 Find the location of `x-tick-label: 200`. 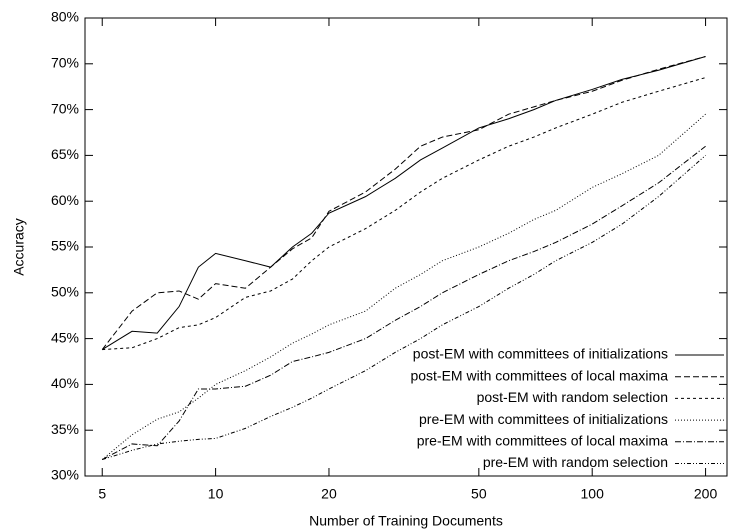

x-tick-label: 200 is located at coordinates (706, 494).